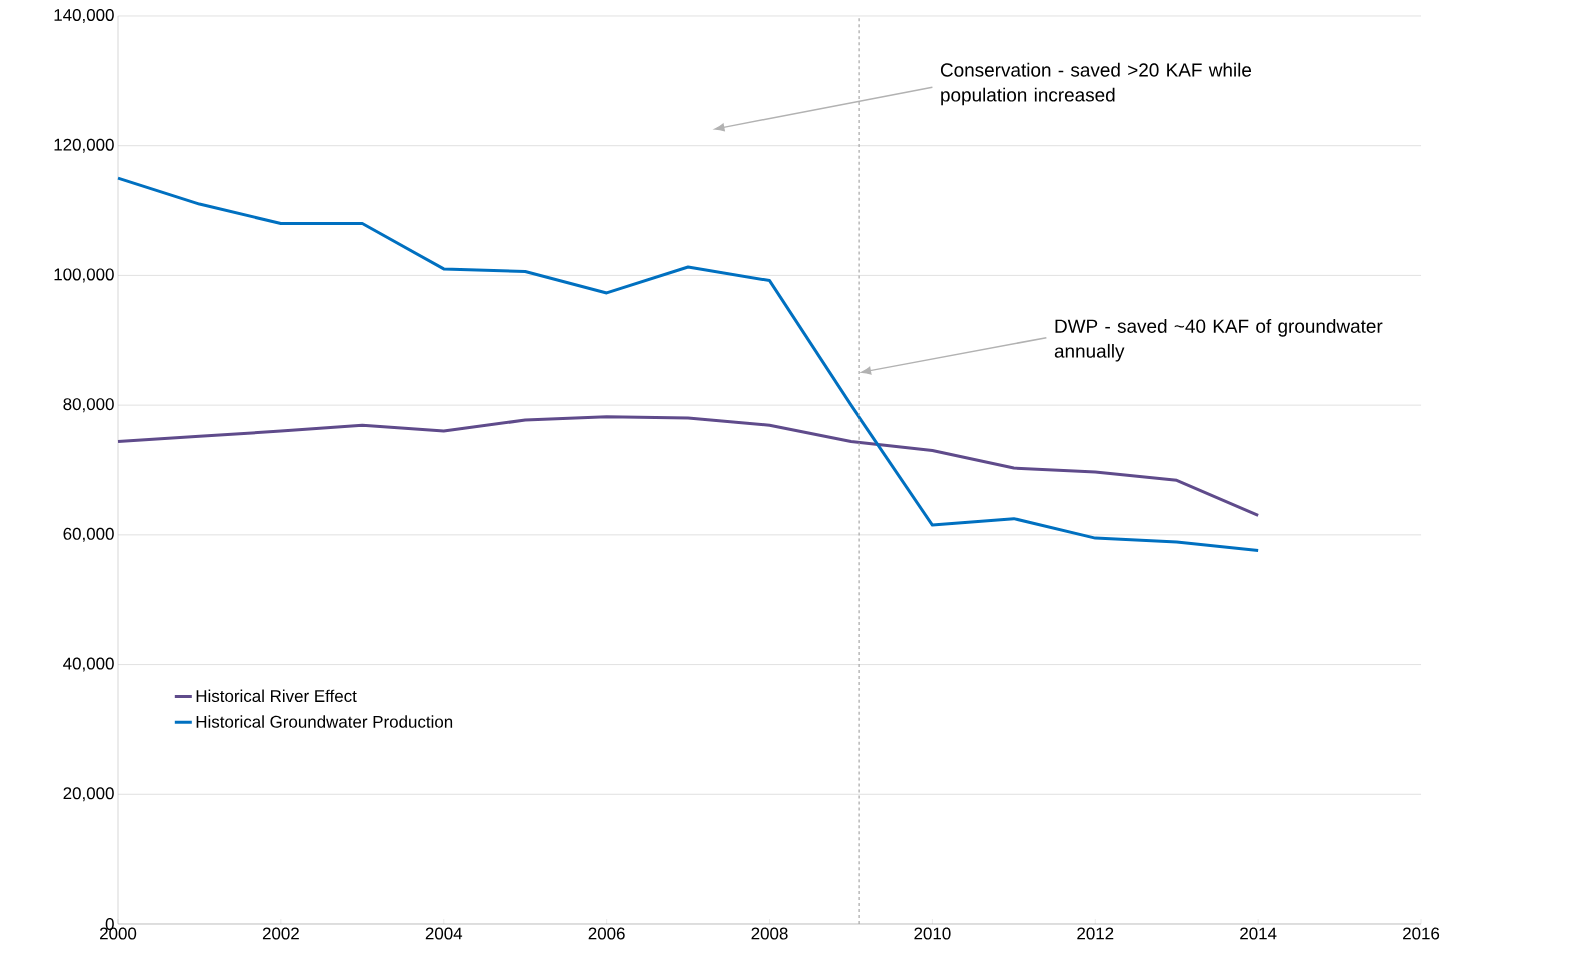 The width and height of the screenshot is (1595, 960). What do you see at coordinates (84, 15) in the screenshot?
I see `y-tick-label: 140,000` at bounding box center [84, 15].